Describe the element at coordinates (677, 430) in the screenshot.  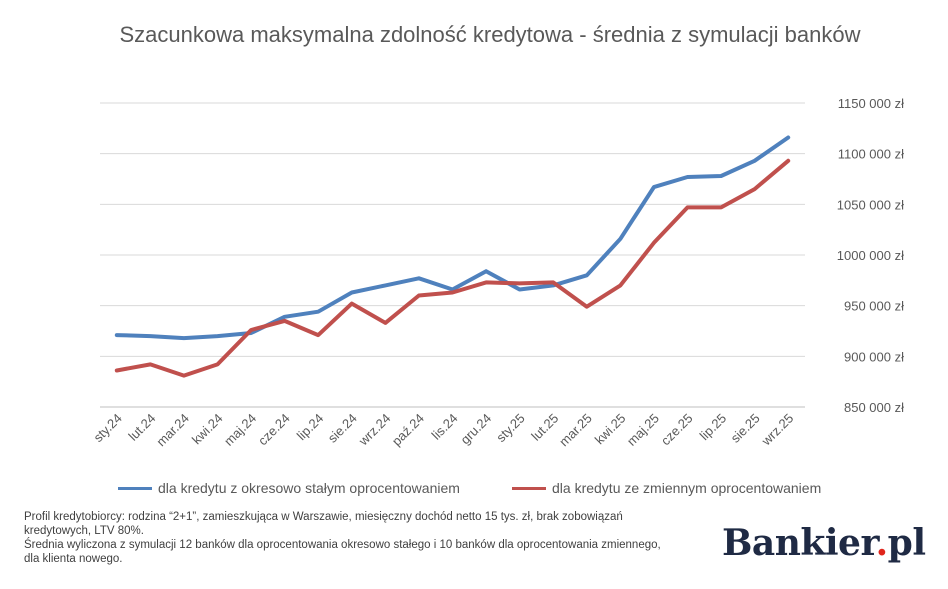
I see `x-tick-label: cze.25` at that location.